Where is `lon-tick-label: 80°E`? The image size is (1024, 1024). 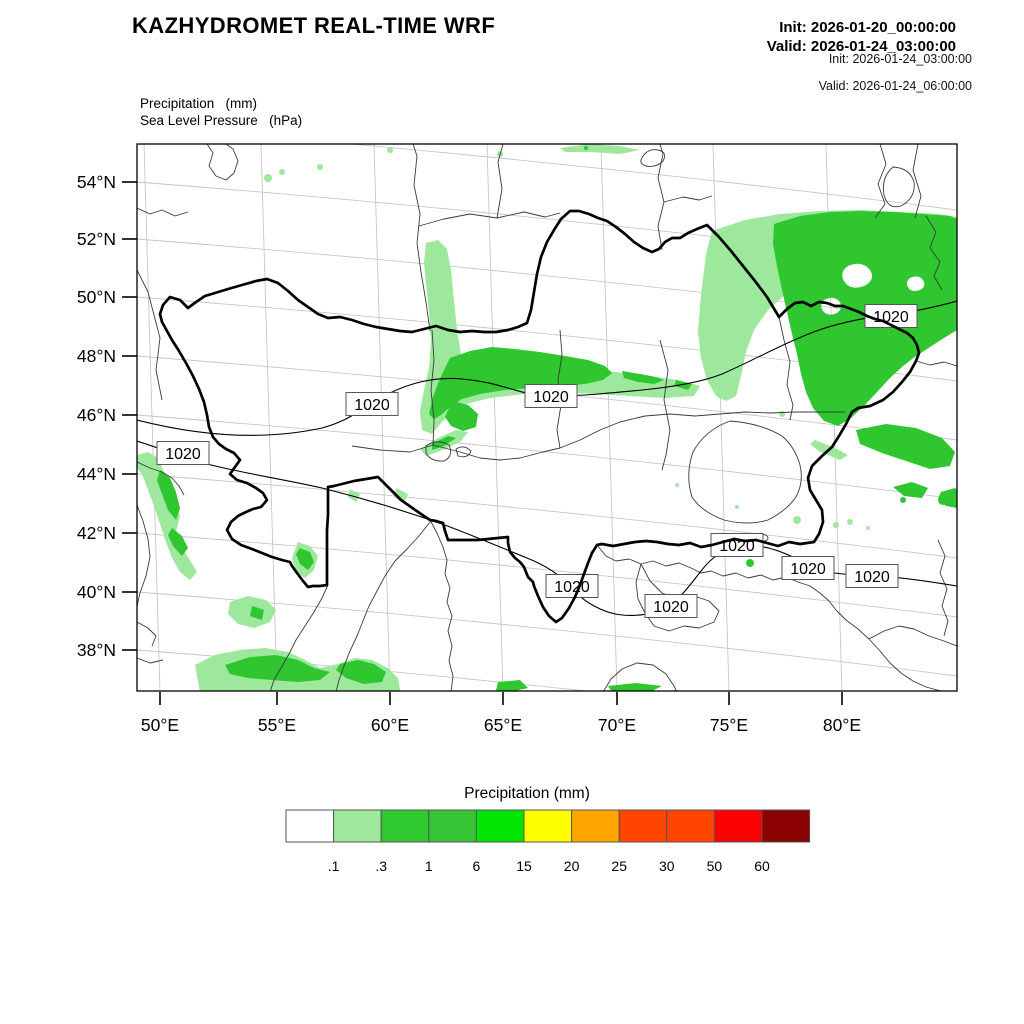 lon-tick-label: 80°E is located at coordinates (842, 725).